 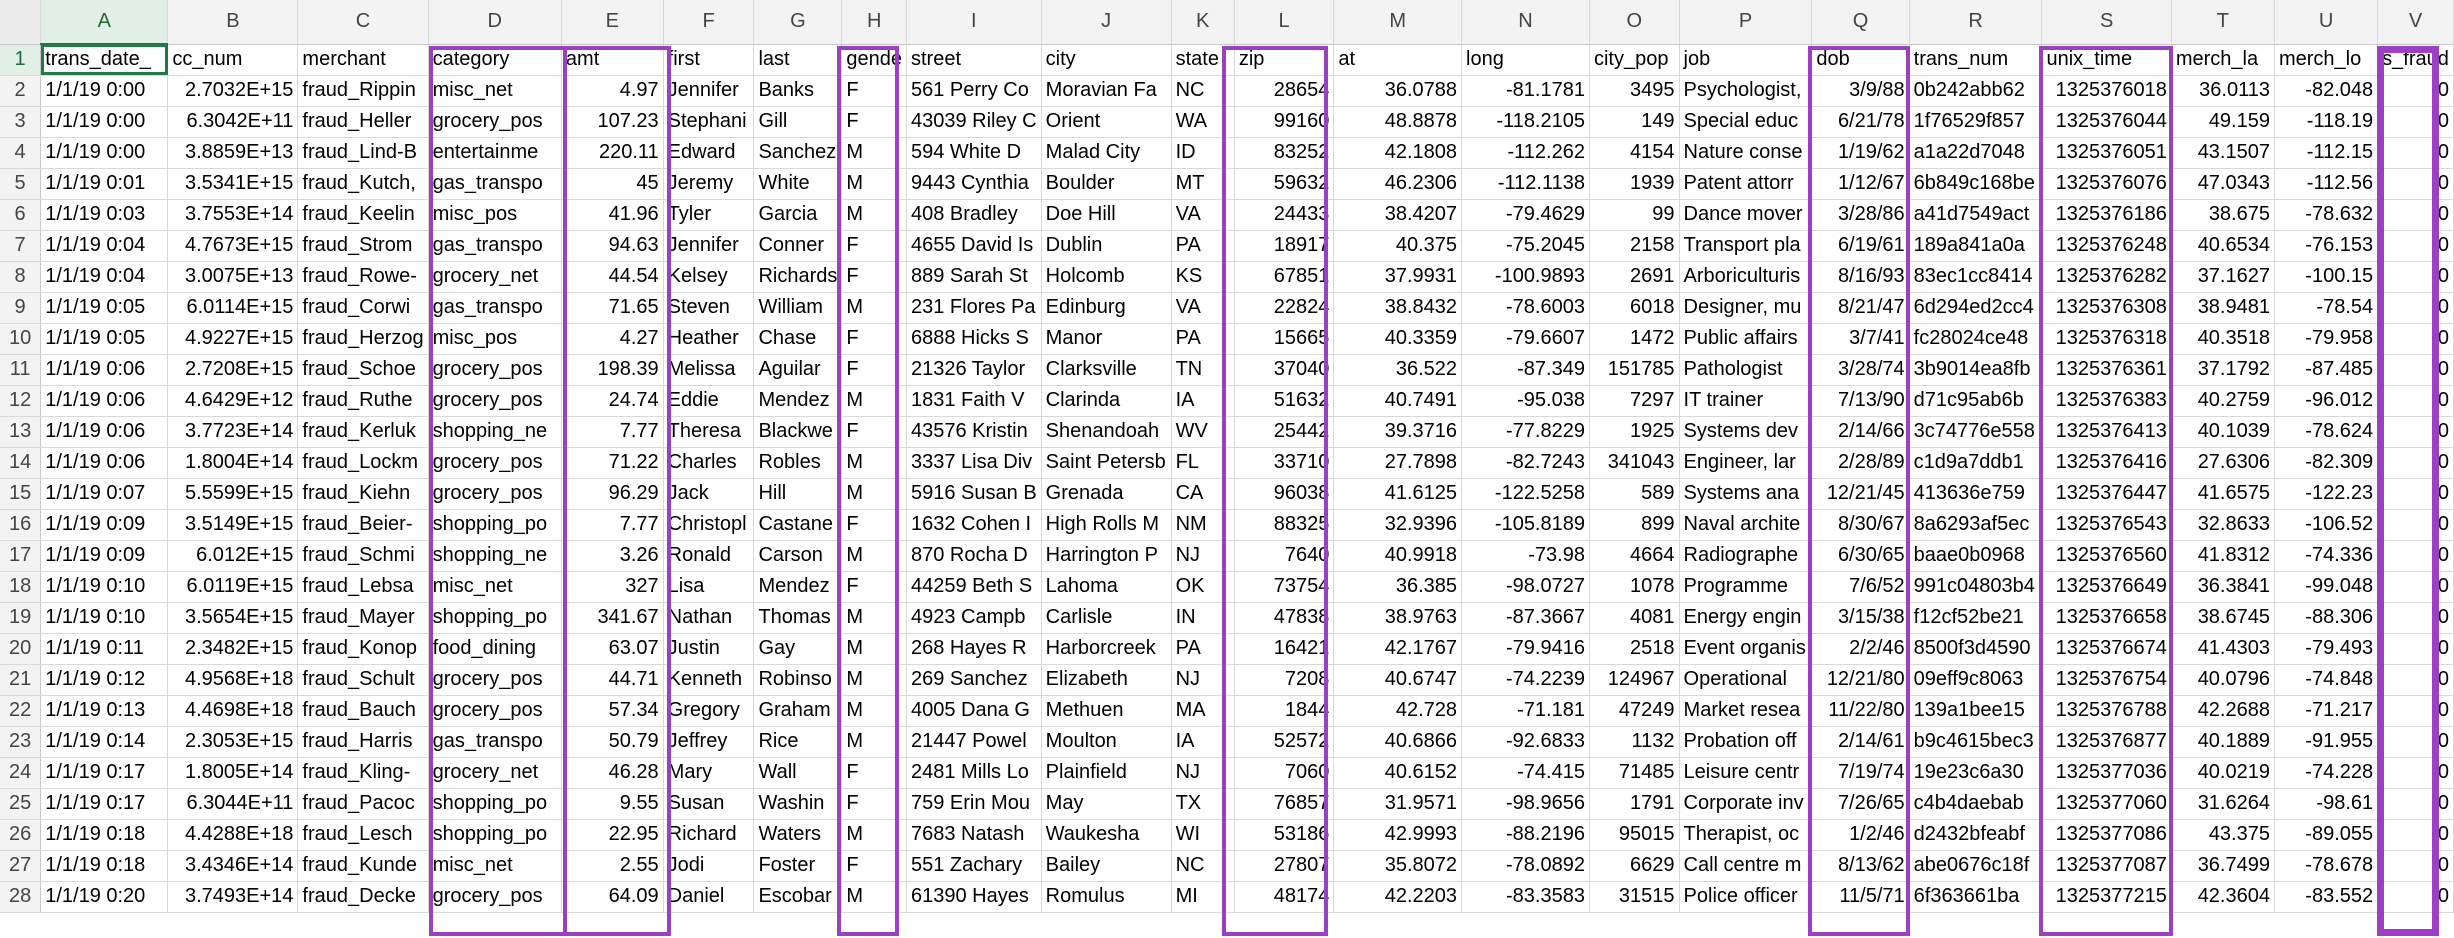 I want to click on cell-v20: 0, so click(x=2415, y=649).